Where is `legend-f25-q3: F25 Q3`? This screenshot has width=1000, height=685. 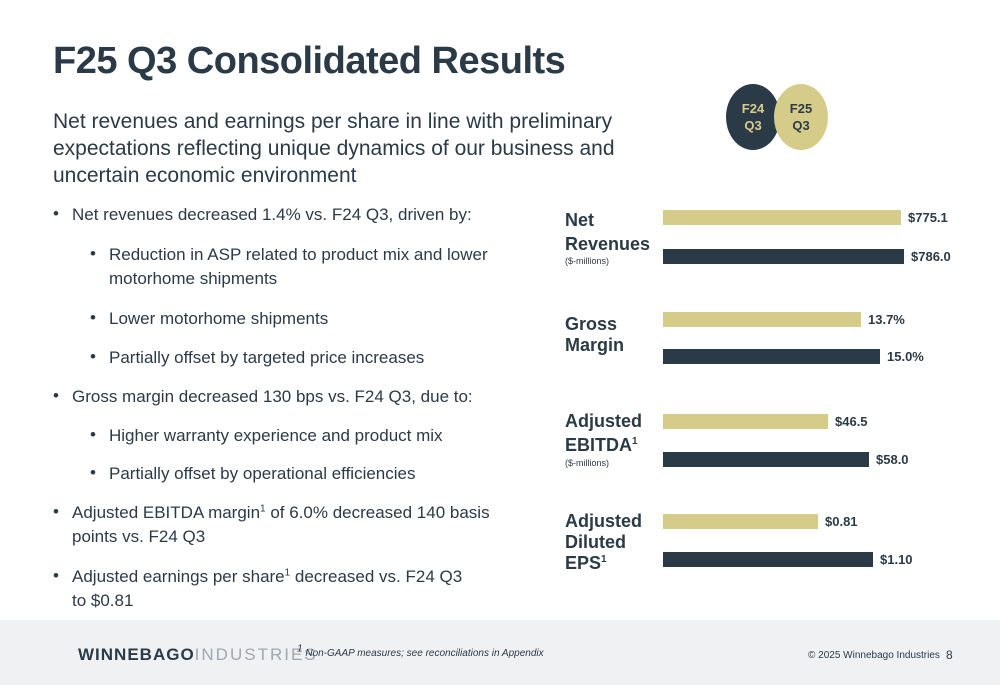
legend-f25-q3: F25 Q3 is located at coordinates (801, 117).